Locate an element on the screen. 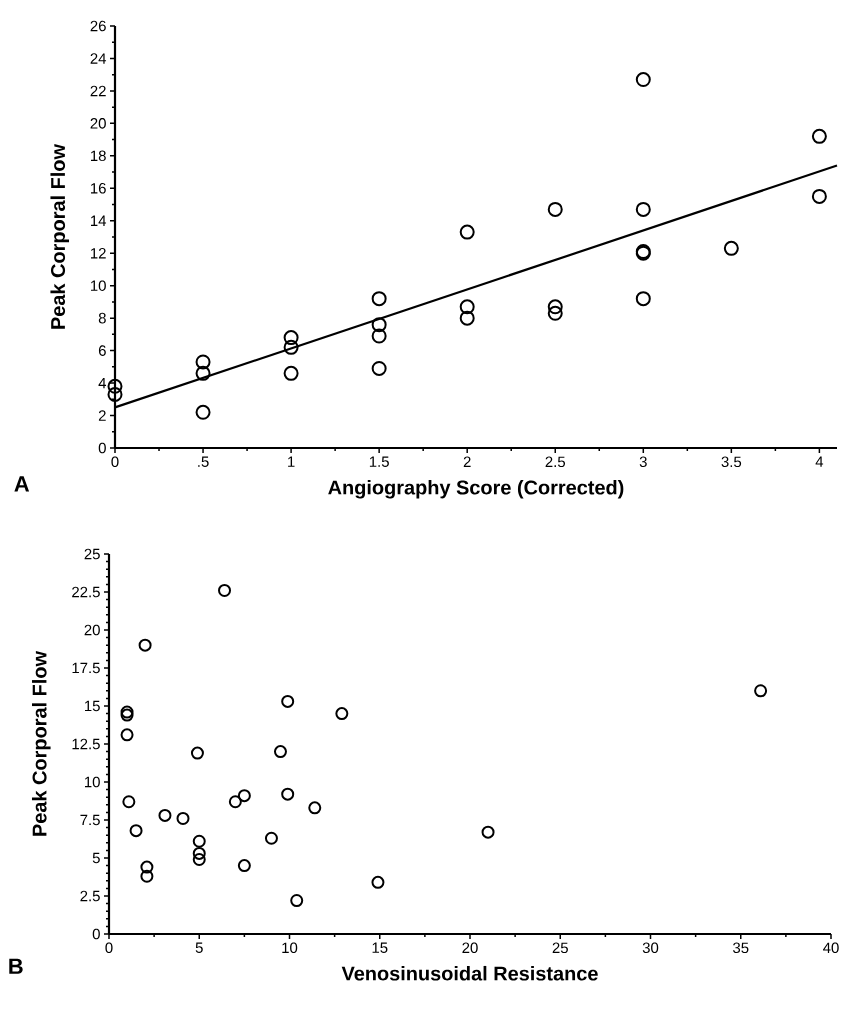 The image size is (846, 1013). y-tick-label: 4 is located at coordinates (102, 383).